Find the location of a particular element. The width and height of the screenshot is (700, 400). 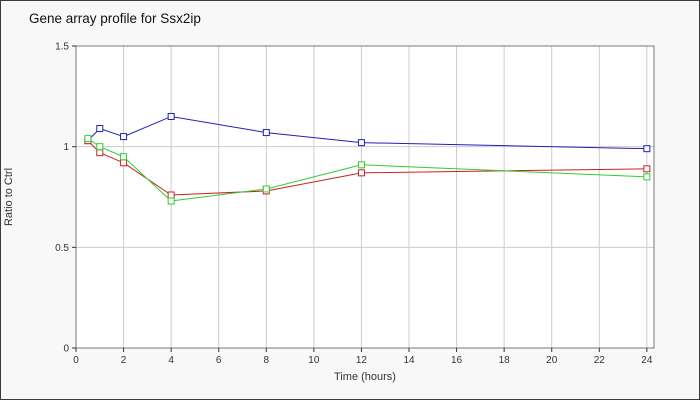

x-tick-label: 0 is located at coordinates (76, 360).